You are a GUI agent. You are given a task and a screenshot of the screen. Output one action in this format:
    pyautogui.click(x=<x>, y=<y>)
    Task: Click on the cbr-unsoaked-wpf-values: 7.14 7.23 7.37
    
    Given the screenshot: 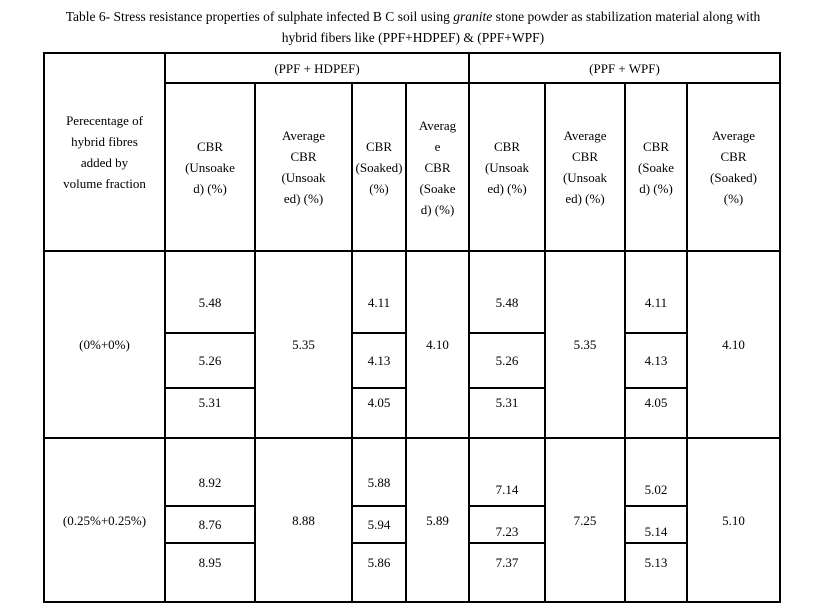 What is the action you would take?
    pyautogui.click(x=507, y=520)
    